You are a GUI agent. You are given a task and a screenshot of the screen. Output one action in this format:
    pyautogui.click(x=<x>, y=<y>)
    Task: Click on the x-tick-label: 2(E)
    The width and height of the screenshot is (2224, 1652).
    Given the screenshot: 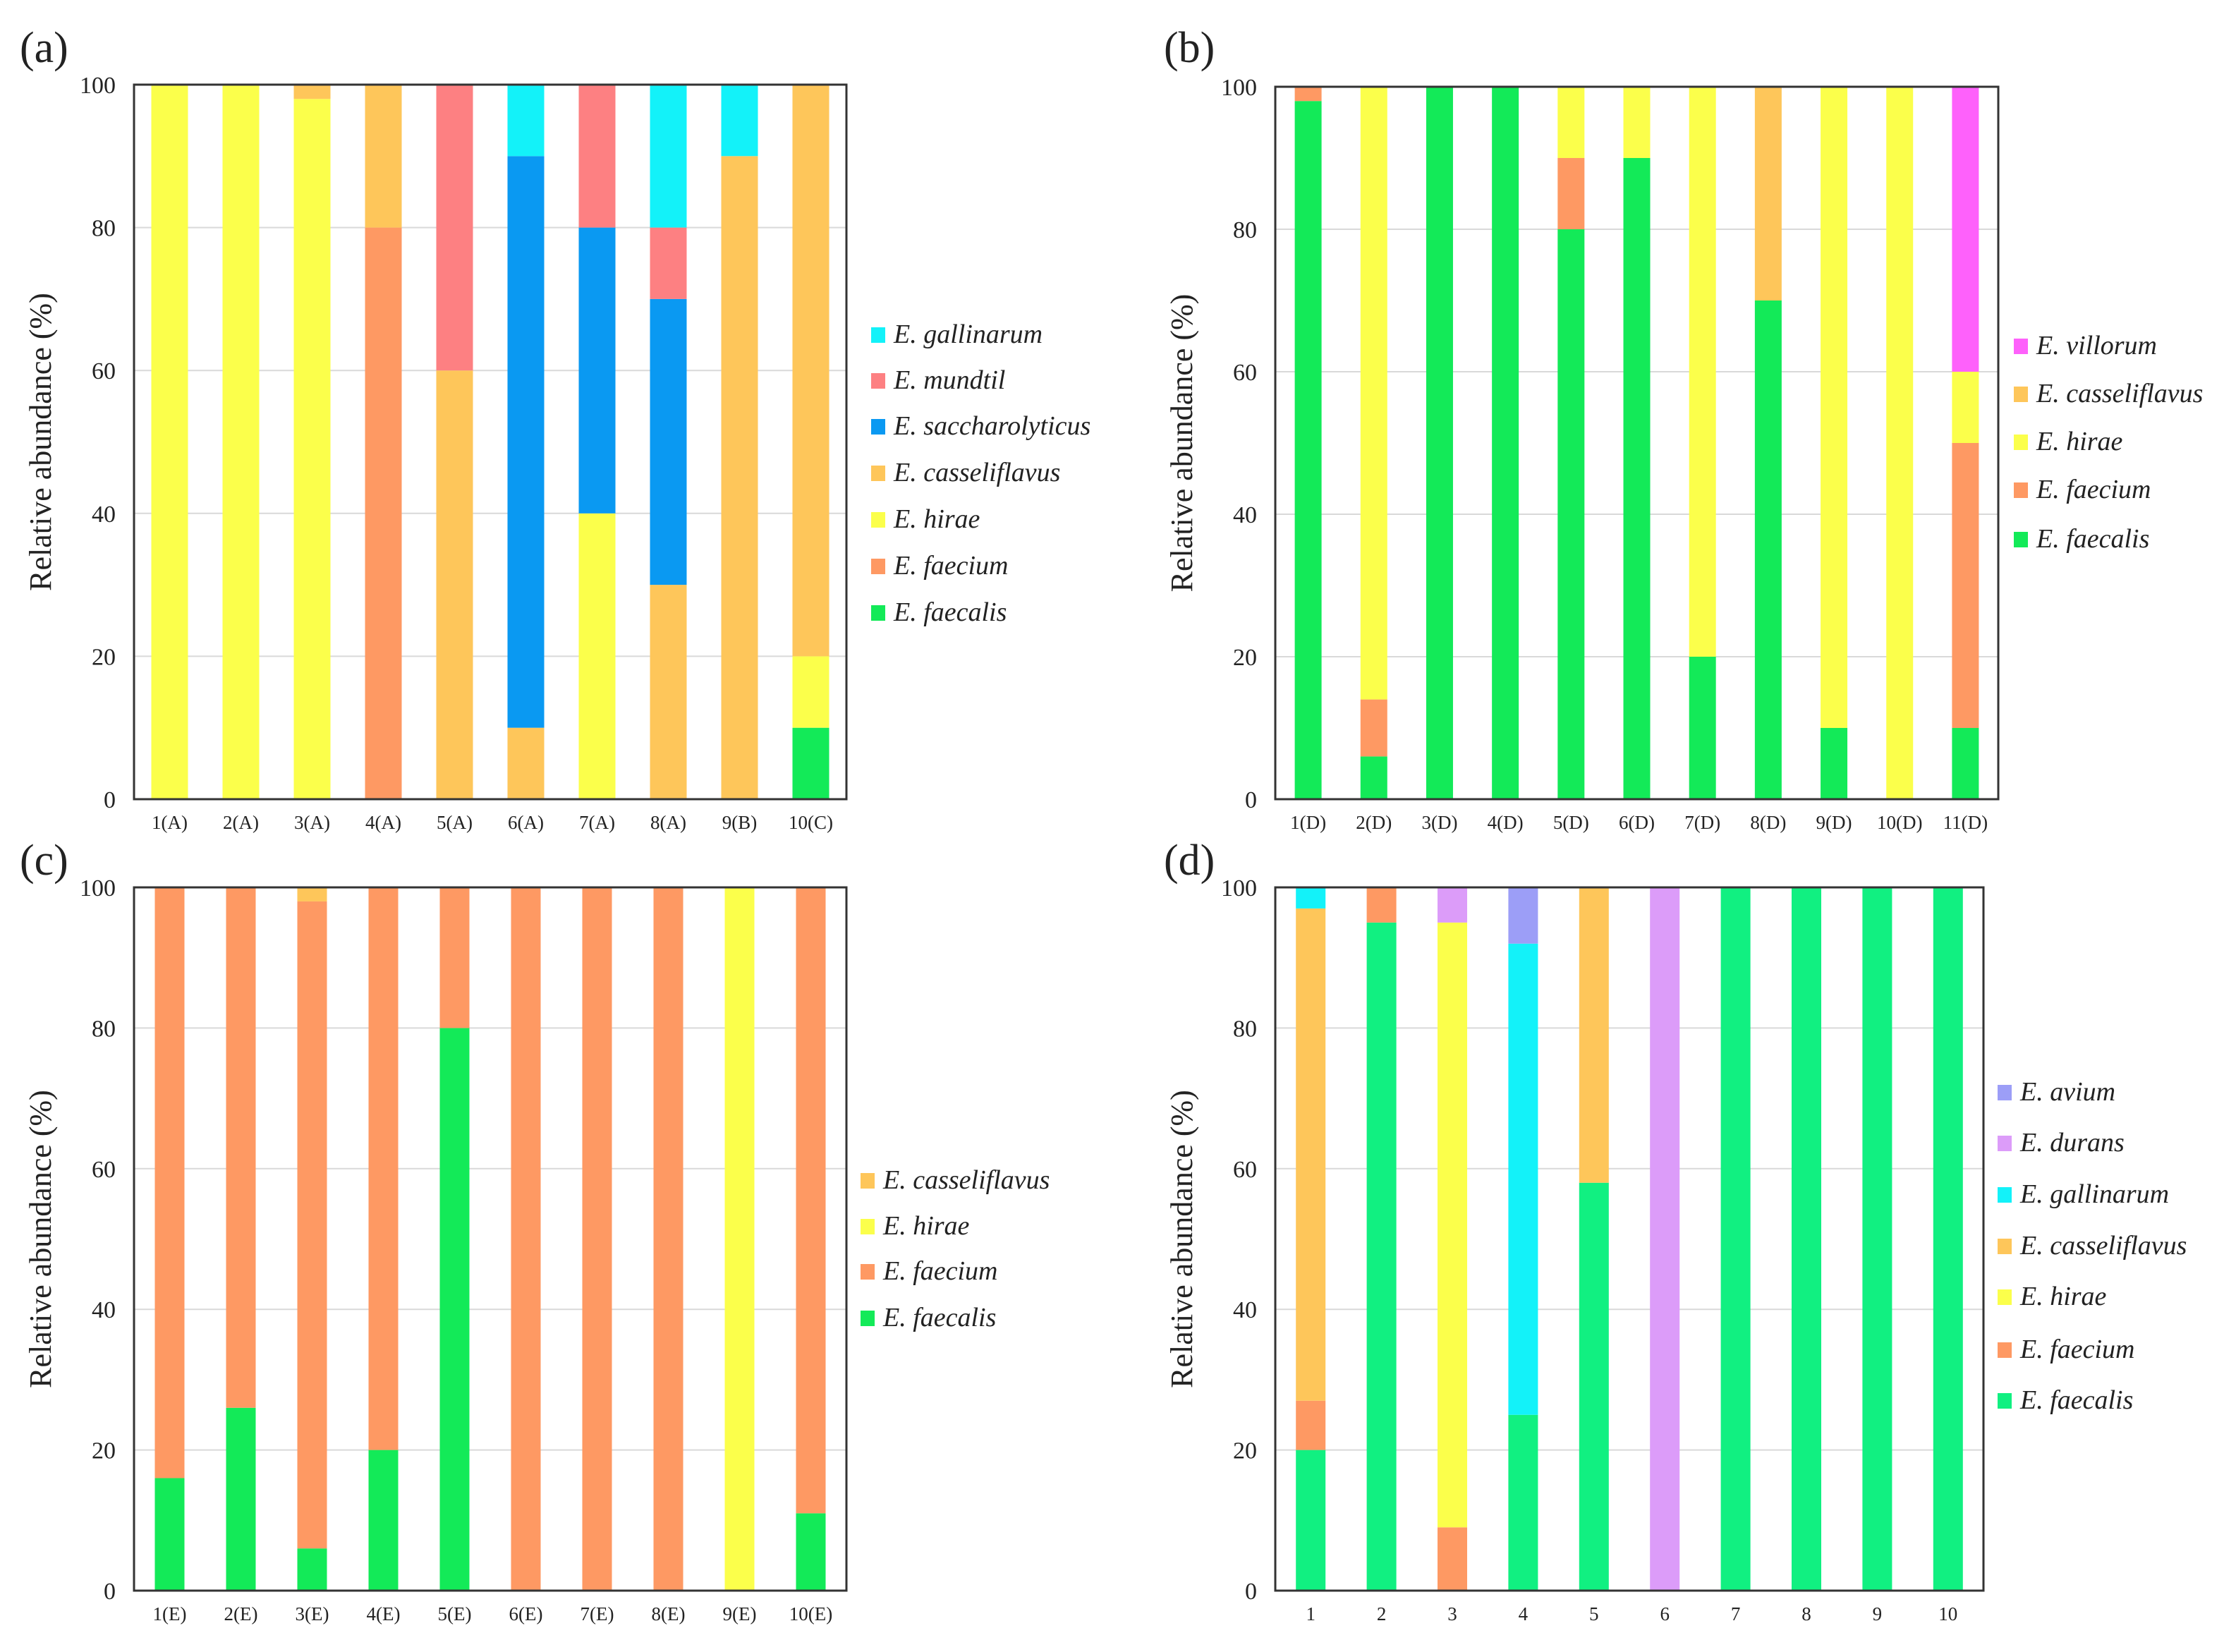 What is the action you would take?
    pyautogui.click(x=241, y=1614)
    